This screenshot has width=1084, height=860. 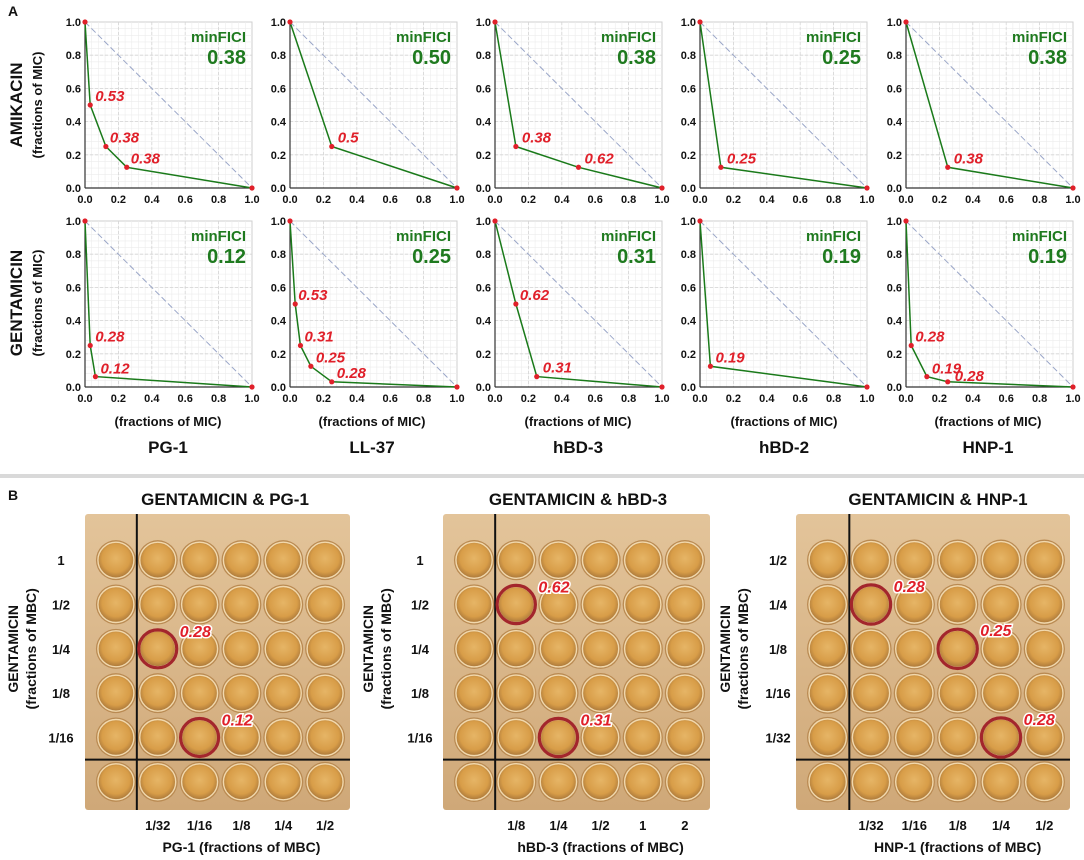 I want to click on panel-b-label: B, so click(x=13, y=495).